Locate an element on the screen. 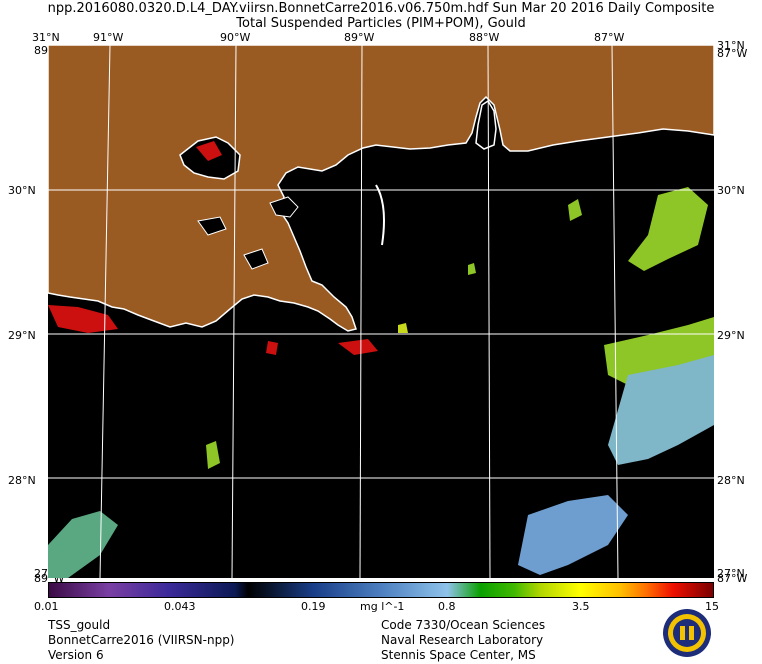  top-right-corner-lon: 87°W is located at coordinates (732, 53).